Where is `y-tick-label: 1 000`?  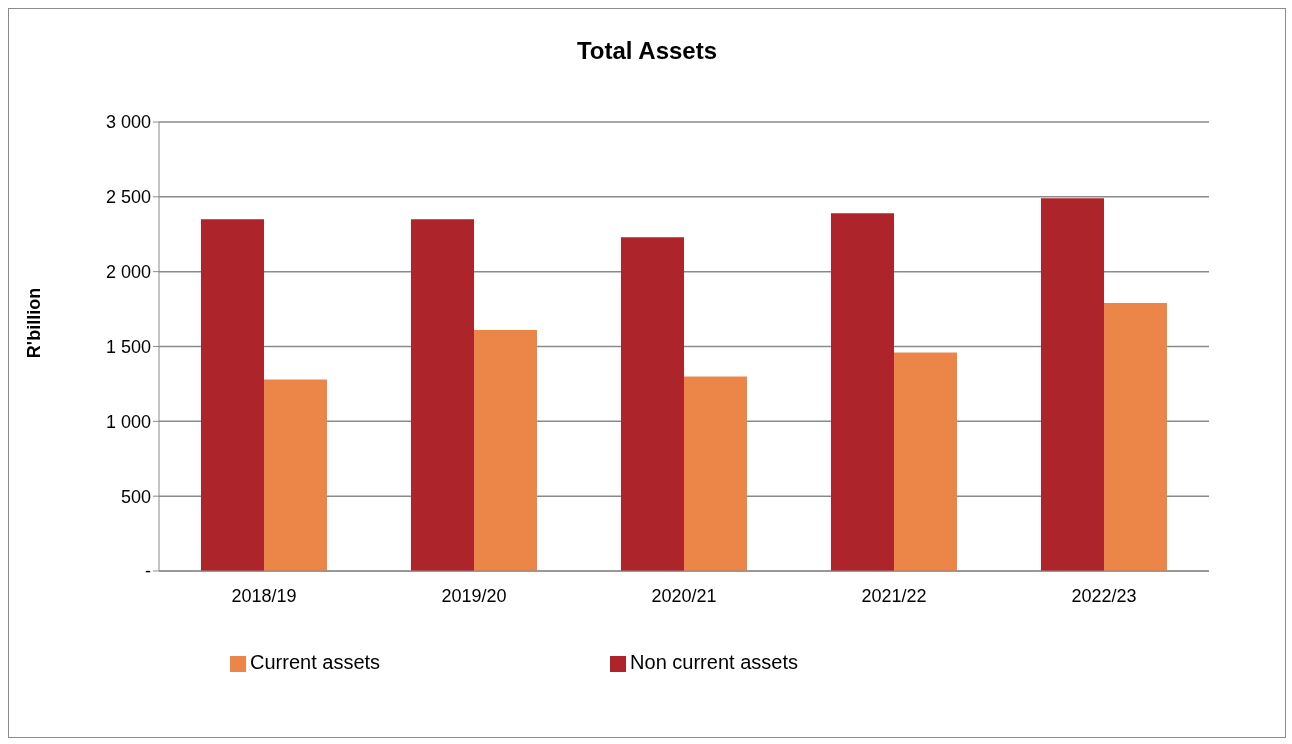 y-tick-label: 1 000 is located at coordinates (128, 421).